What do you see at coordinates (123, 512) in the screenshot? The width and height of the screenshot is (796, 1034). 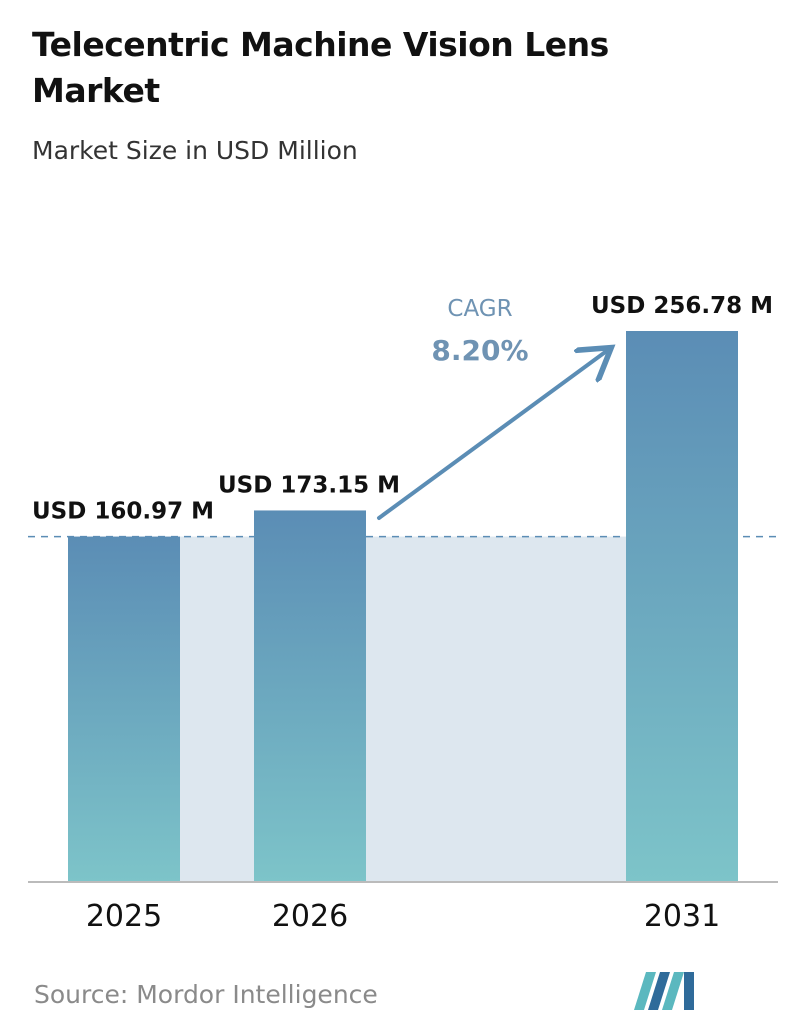 I see `data-label-2025: USD 160.97 M` at bounding box center [123, 512].